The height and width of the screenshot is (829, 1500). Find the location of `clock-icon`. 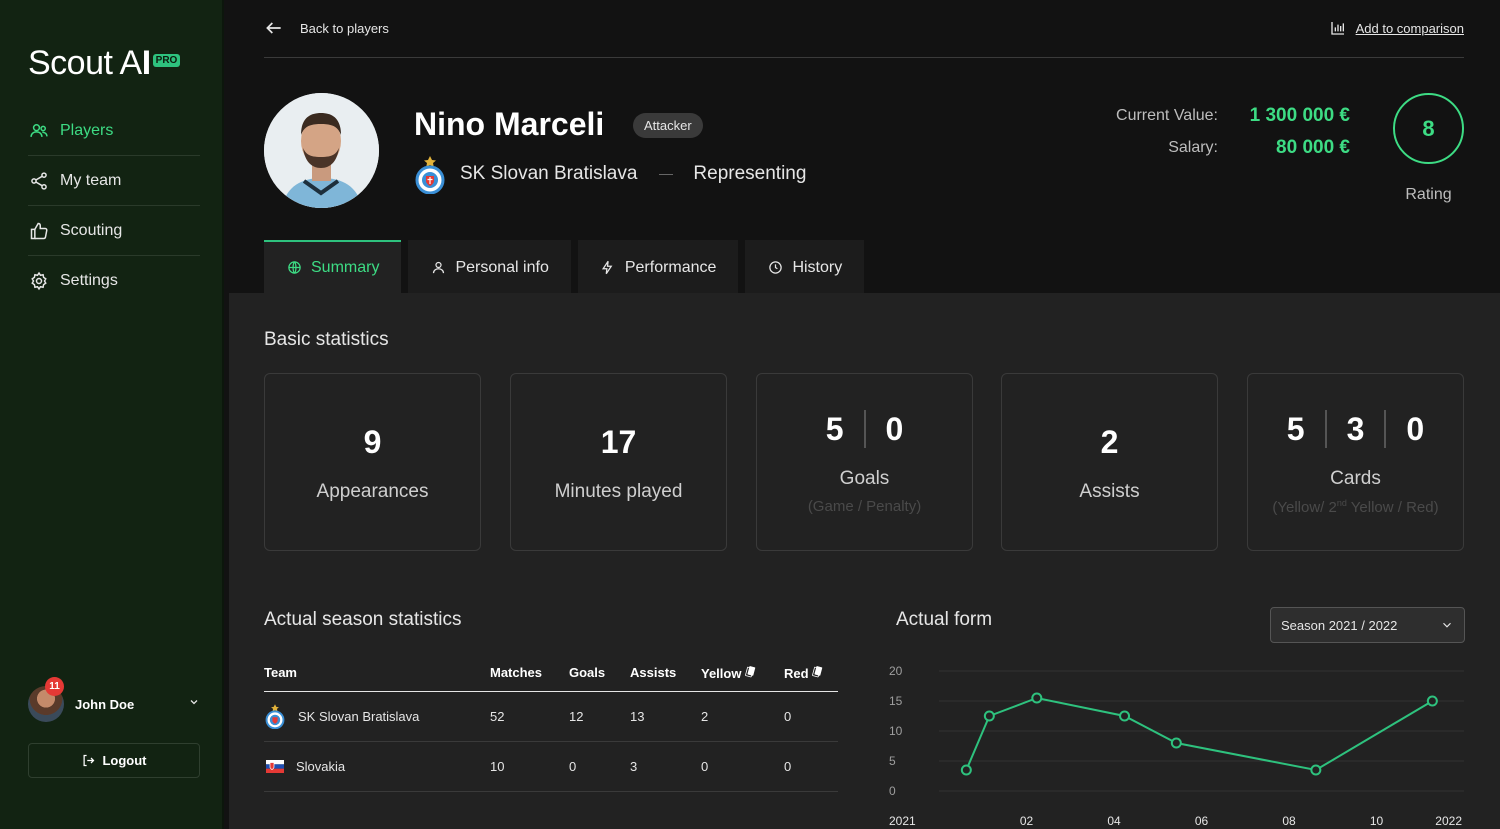

clock-icon is located at coordinates (775, 268).